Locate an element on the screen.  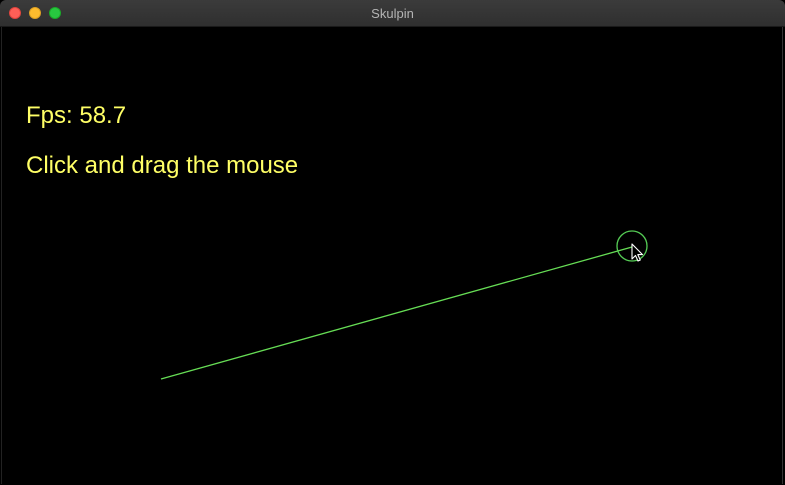
window-title: Skulpin is located at coordinates (392, 13).